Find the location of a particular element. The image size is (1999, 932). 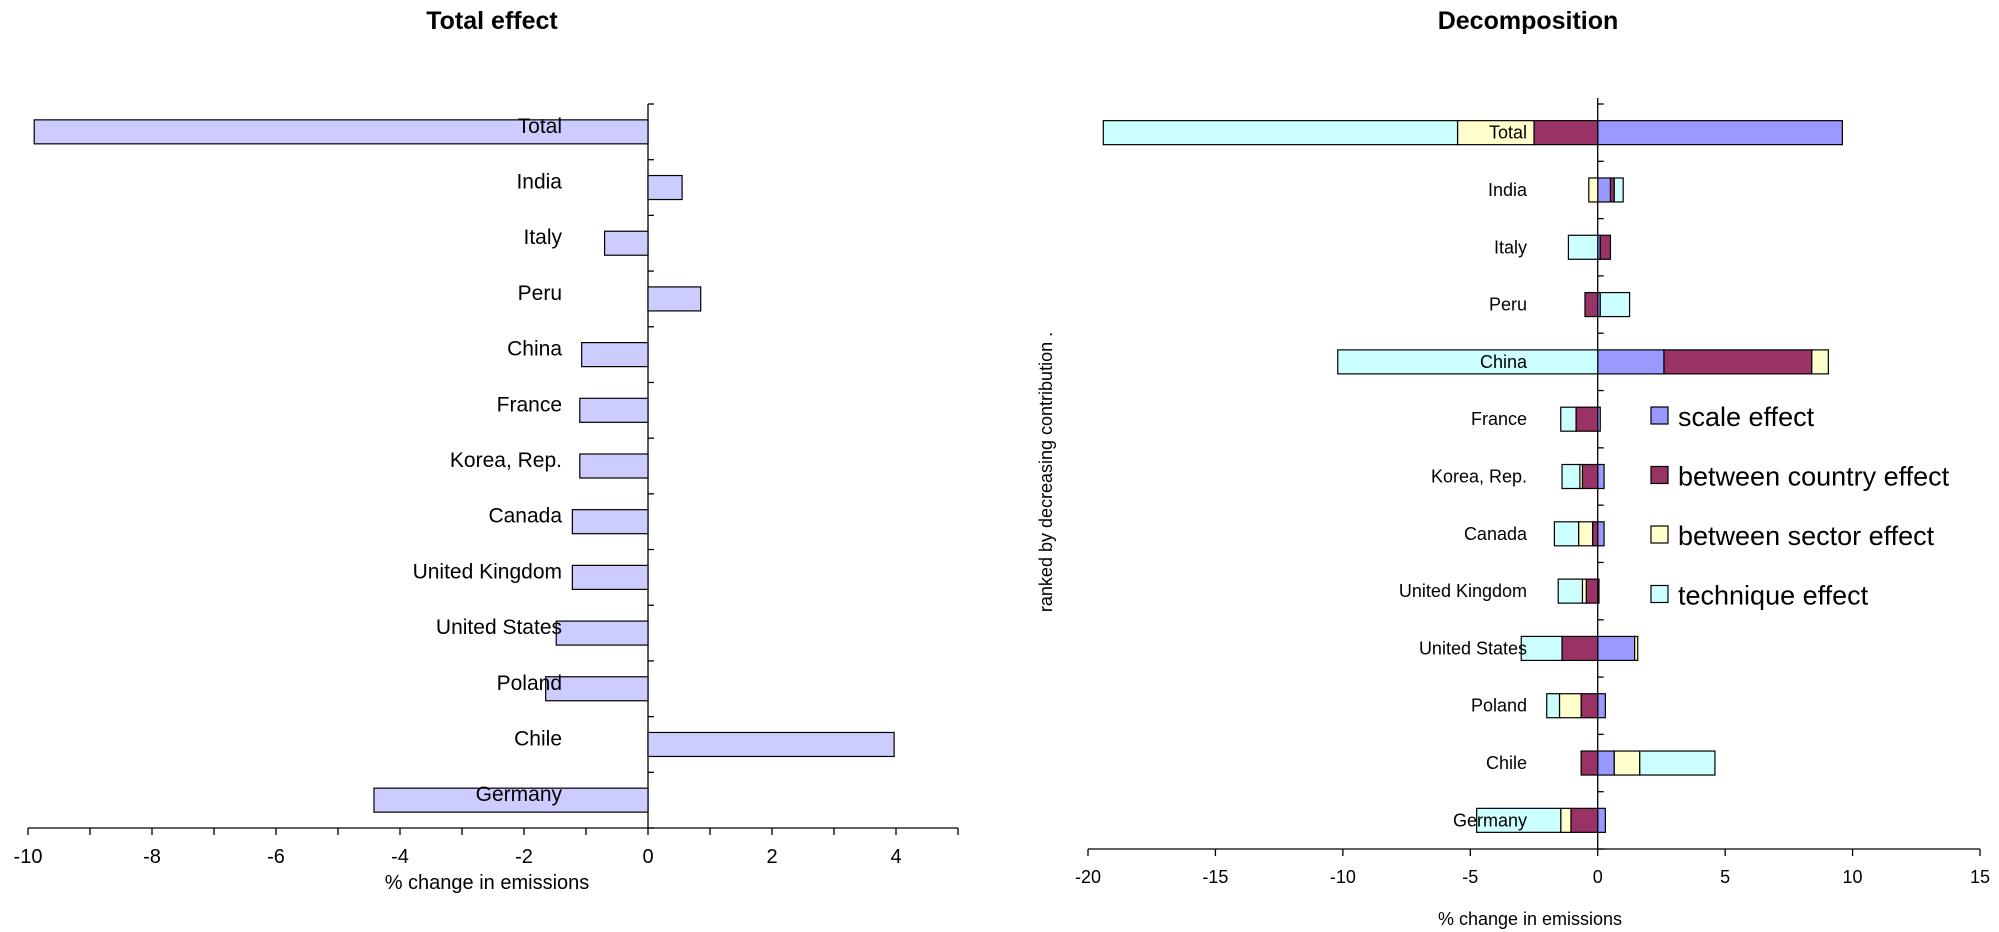

decomposition-x-tick-label: 10 is located at coordinates (1853, 877).